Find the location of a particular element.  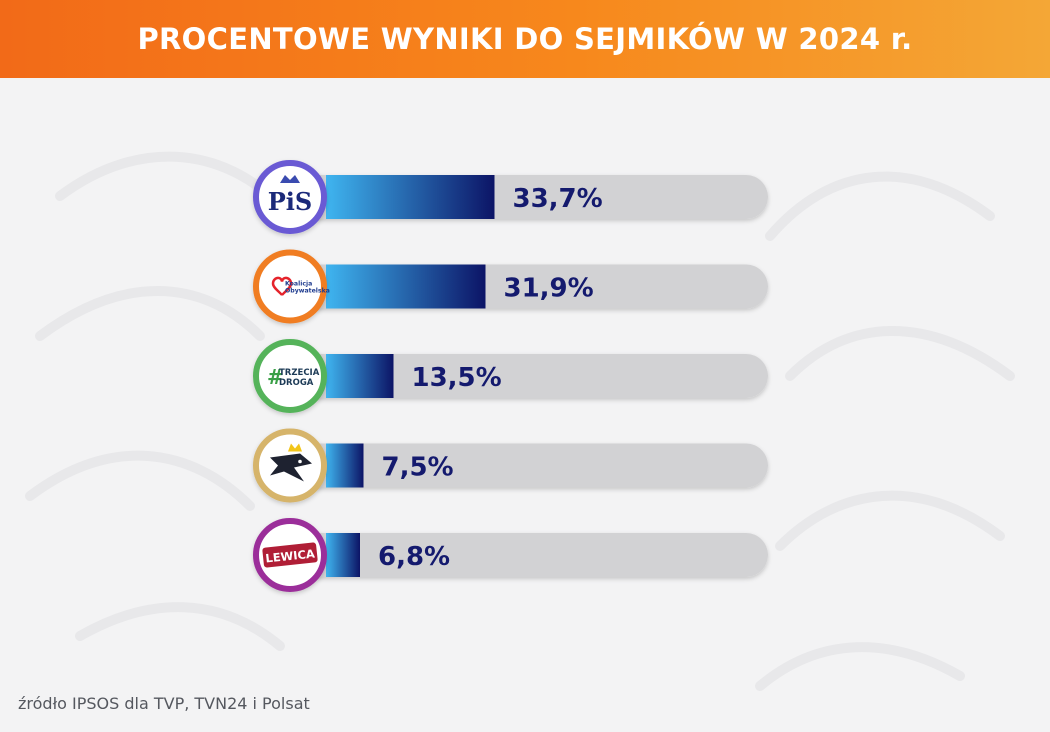

value-label-trzecia-droga: 13,5% is located at coordinates (457, 378).